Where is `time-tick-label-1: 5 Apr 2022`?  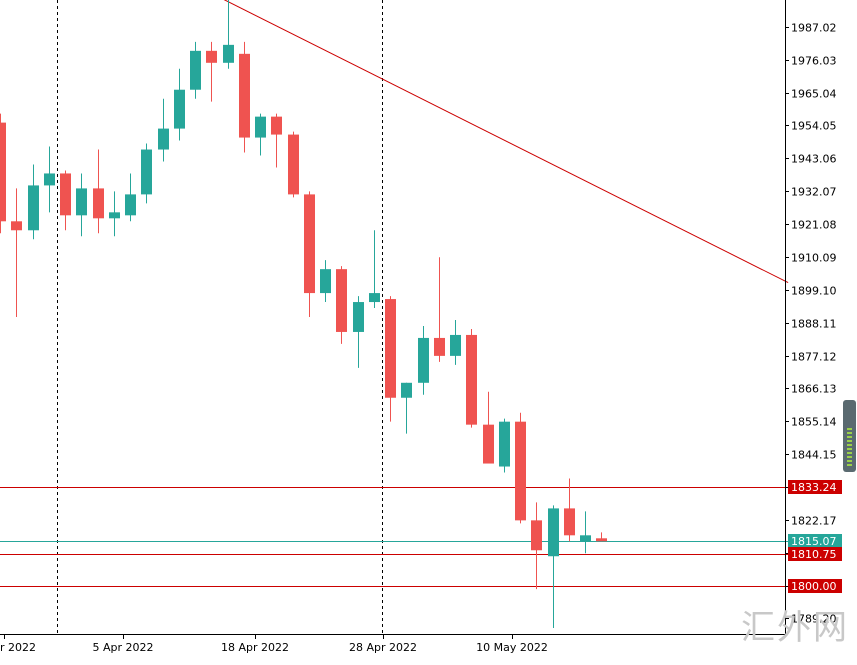 time-tick-label-1: 5 Apr 2022 is located at coordinates (122, 647).